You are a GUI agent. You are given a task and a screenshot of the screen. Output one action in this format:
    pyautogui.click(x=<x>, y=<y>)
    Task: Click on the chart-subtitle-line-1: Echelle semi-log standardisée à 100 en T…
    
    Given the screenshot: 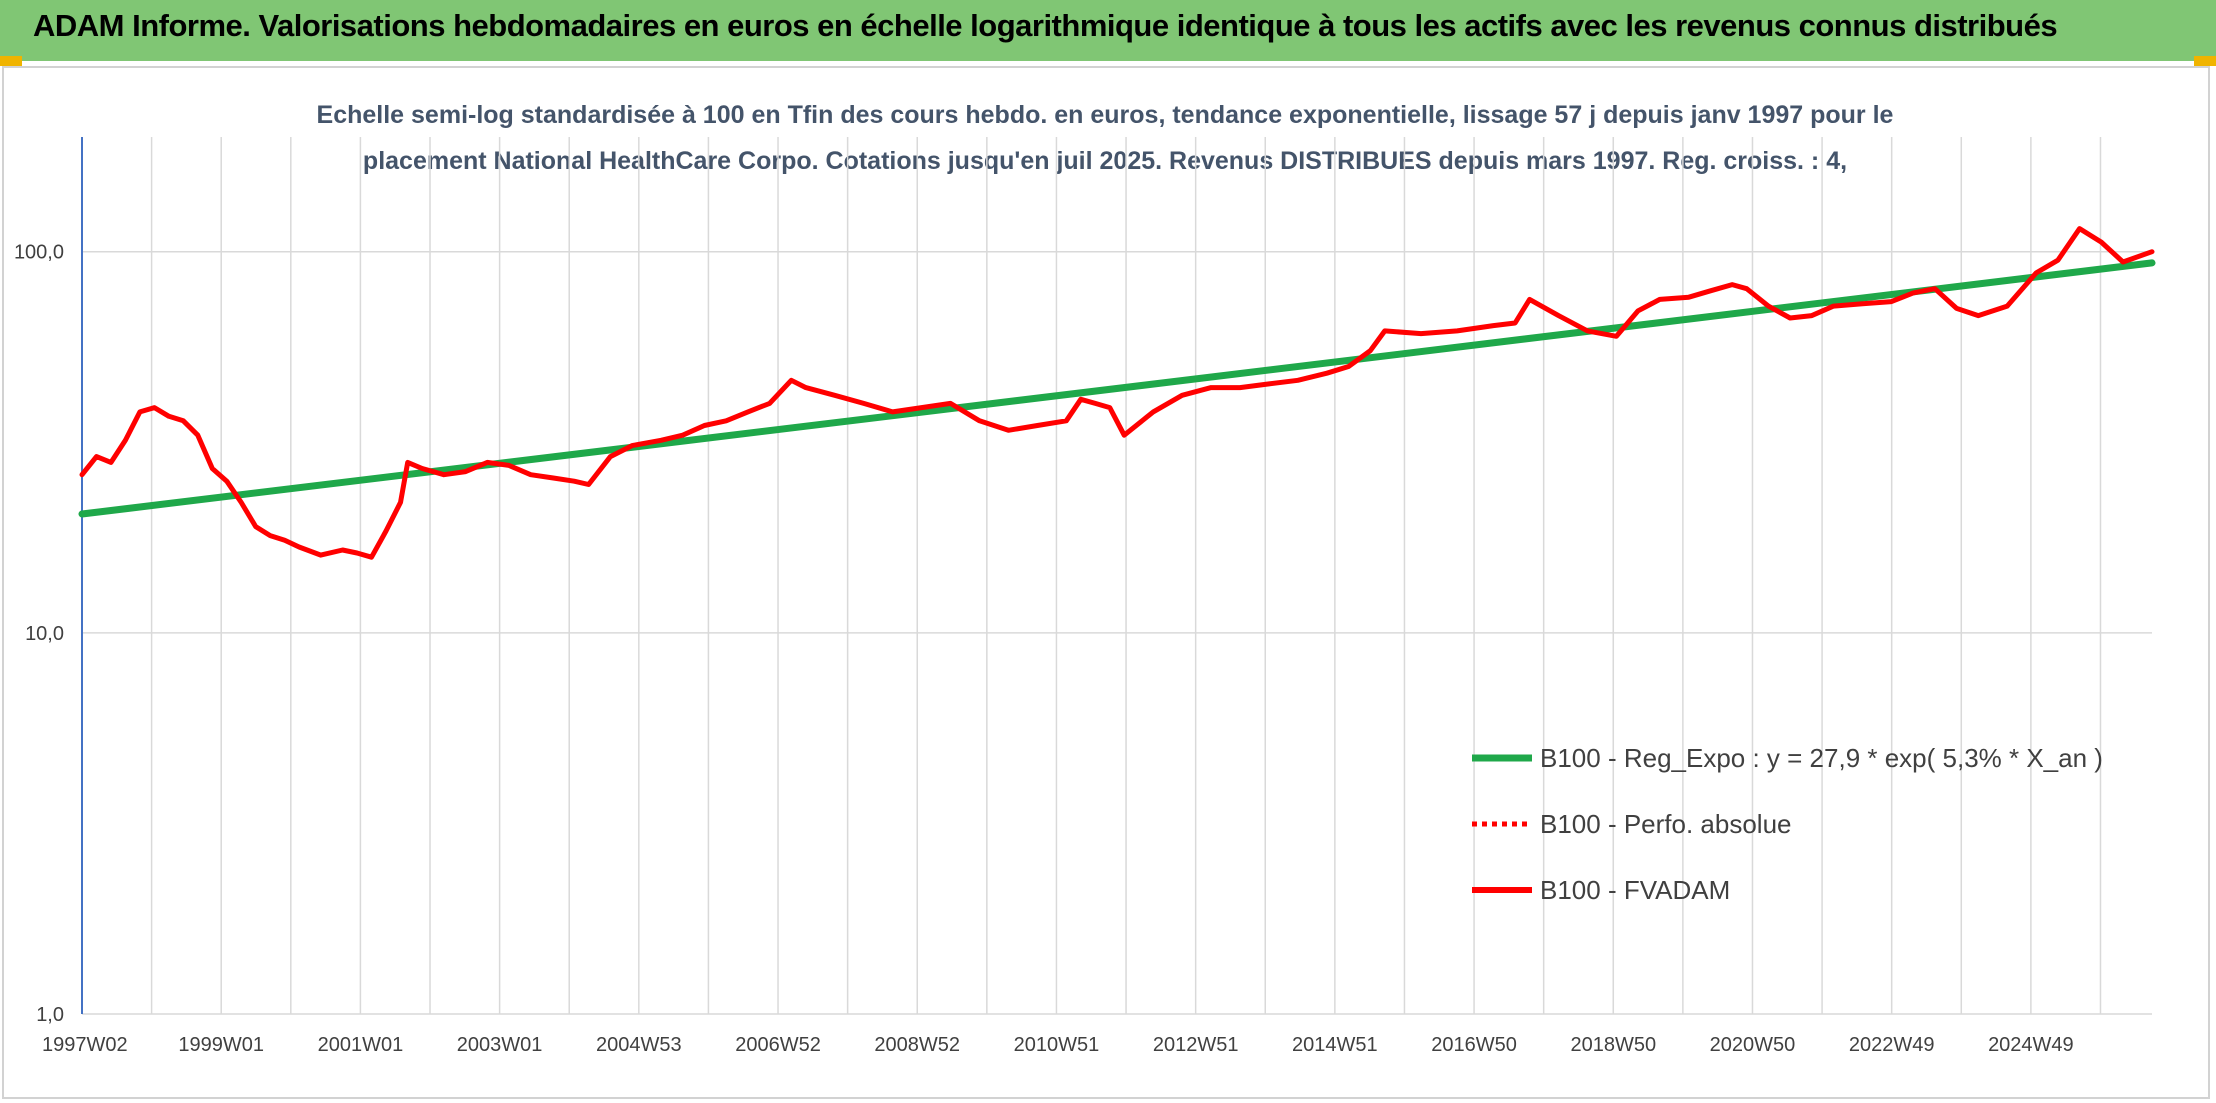 What is the action you would take?
    pyautogui.click(x=1105, y=115)
    